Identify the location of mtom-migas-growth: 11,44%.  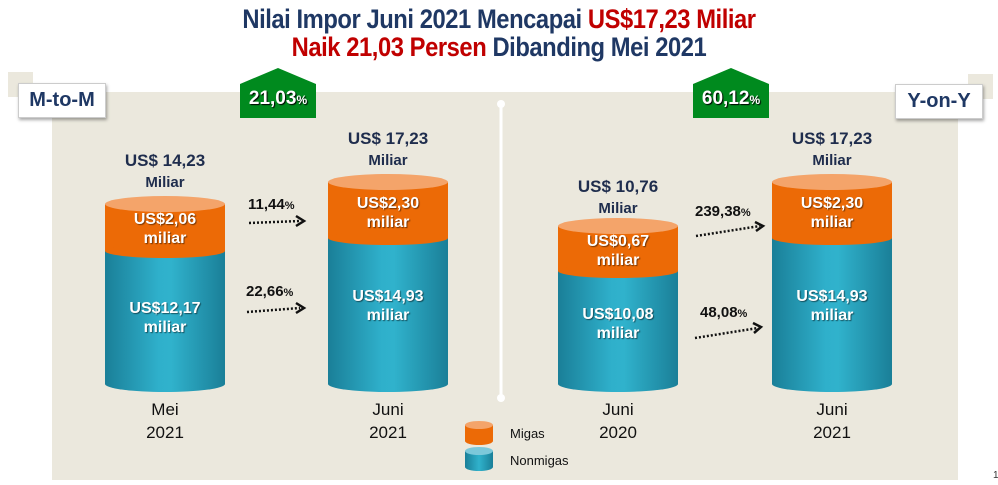
(271, 204).